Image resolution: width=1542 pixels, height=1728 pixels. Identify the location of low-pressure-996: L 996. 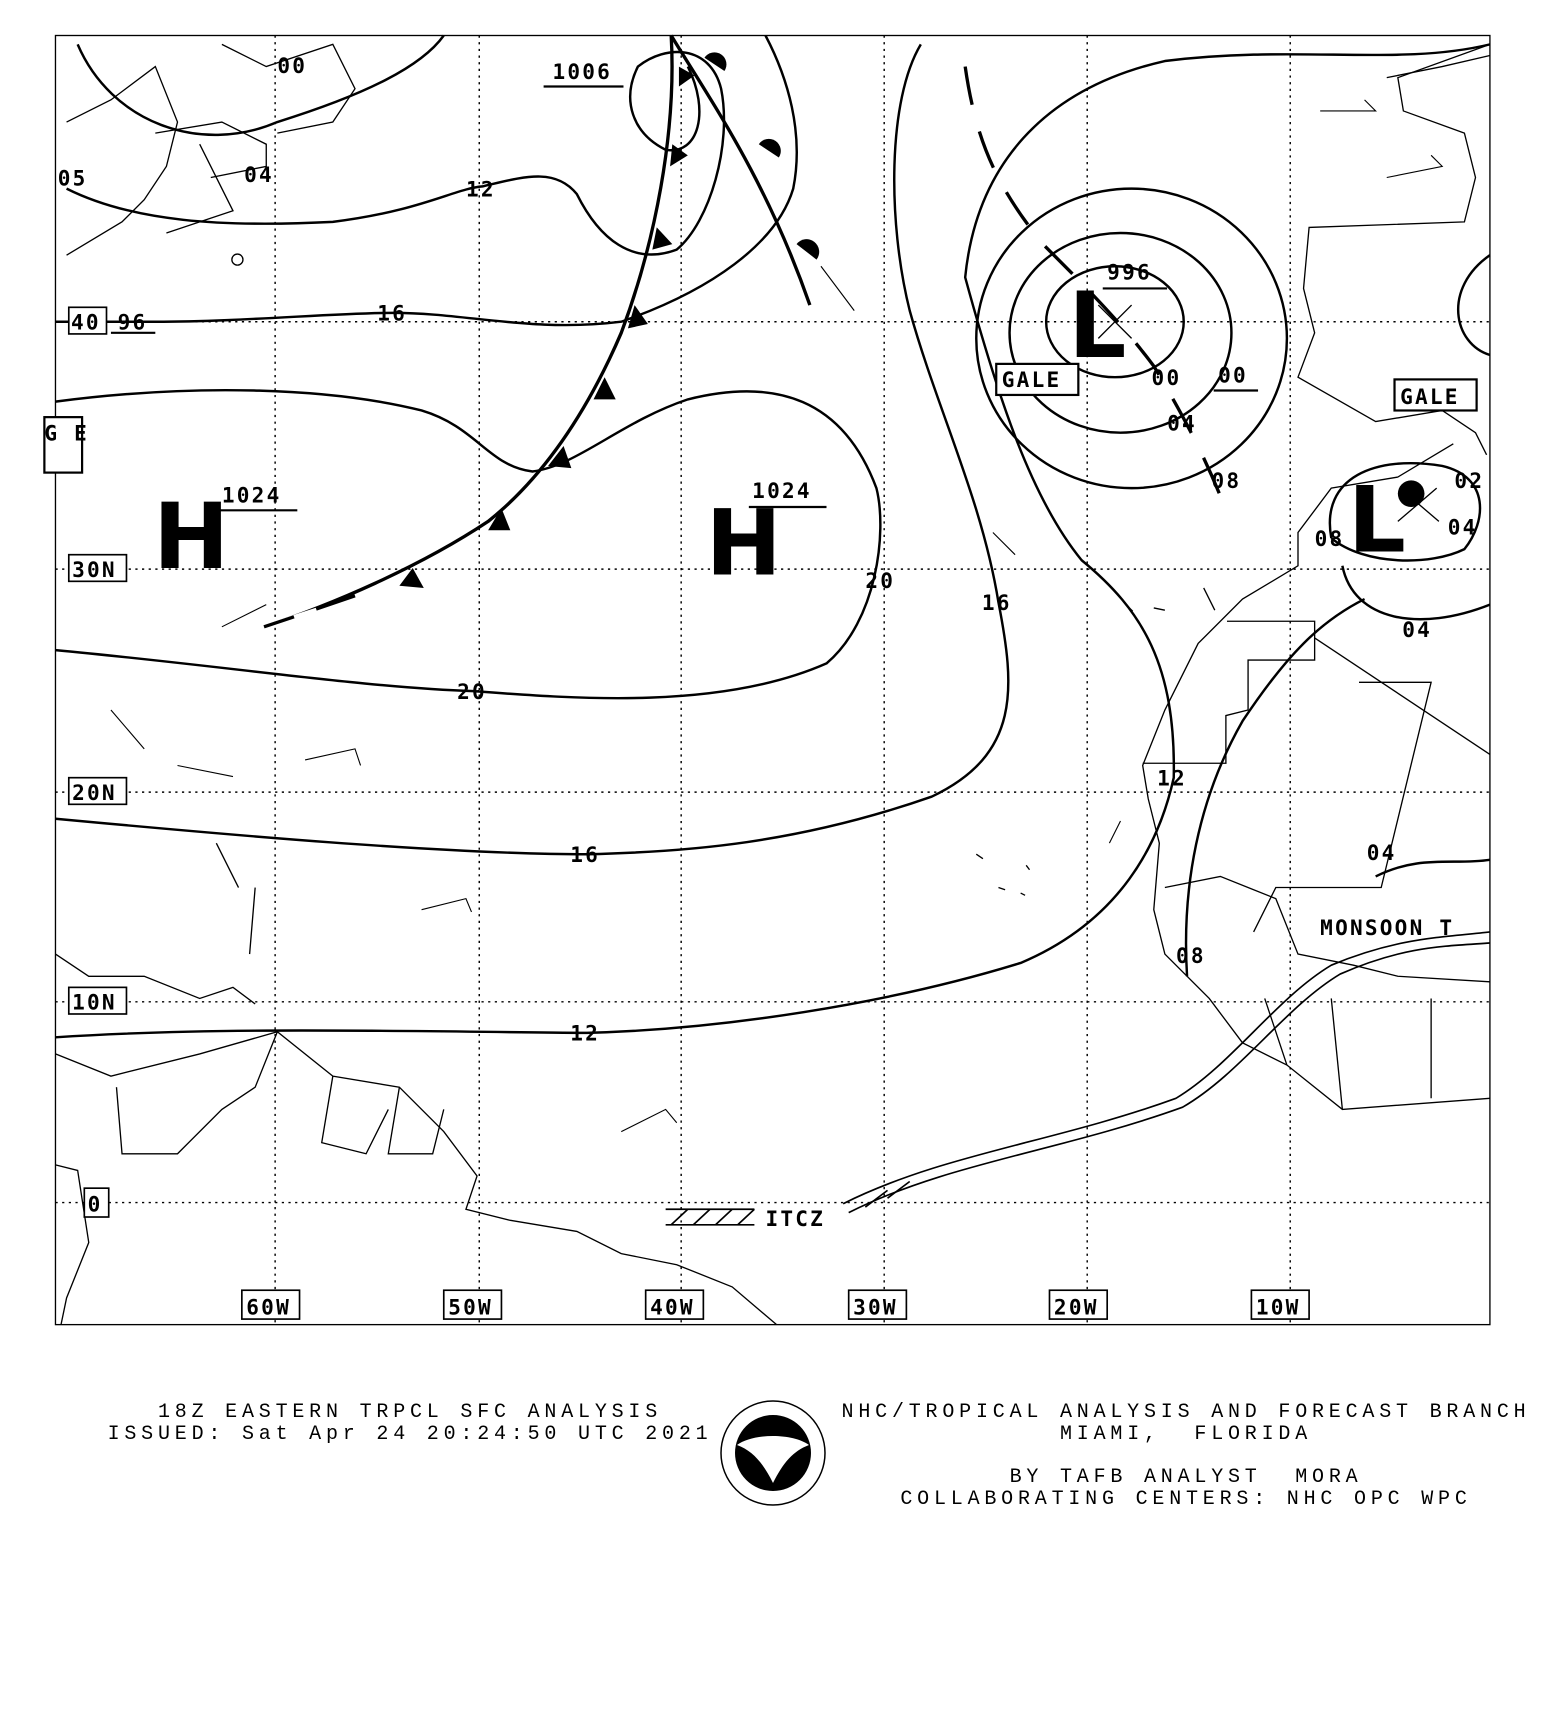
(1118, 319).